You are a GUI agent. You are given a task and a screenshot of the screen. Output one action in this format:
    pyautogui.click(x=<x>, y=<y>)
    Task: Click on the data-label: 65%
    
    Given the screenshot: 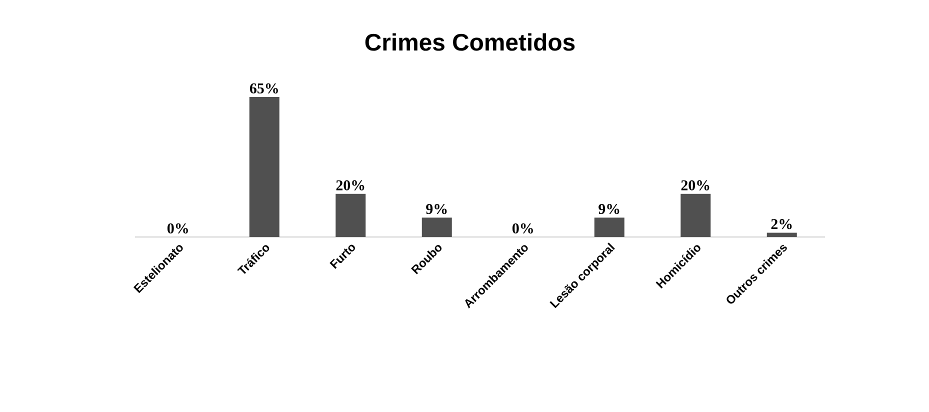 What is the action you would take?
    pyautogui.click(x=264, y=88)
    